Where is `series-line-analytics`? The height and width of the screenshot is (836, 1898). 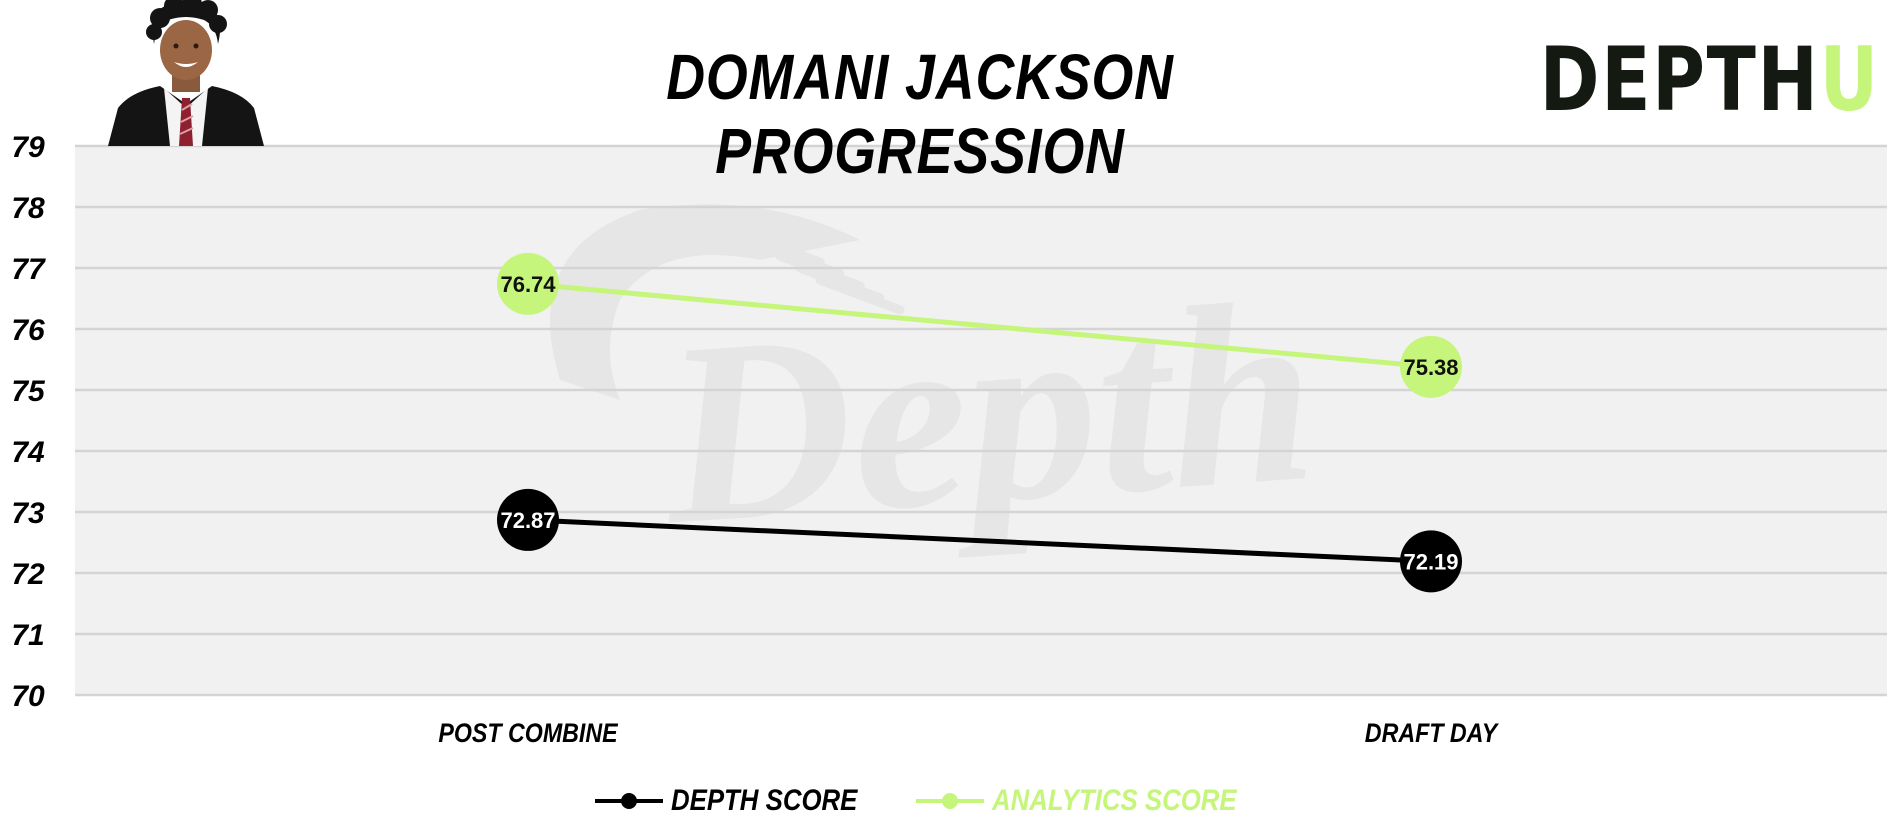
series-line-analytics is located at coordinates (979, 325).